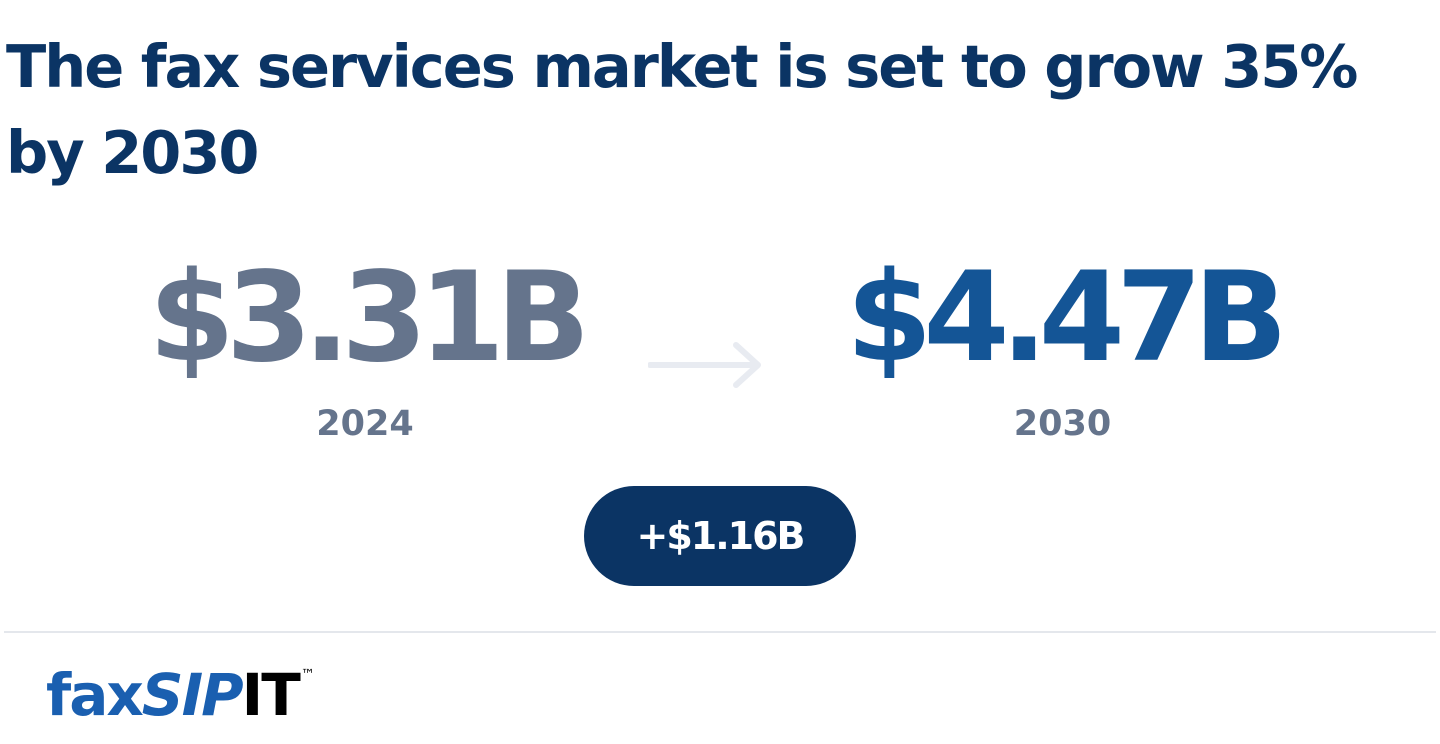 This screenshot has width=1440, height=744. Describe the element at coordinates (192, 695) in the screenshot. I see `logo-sip: SIP` at that location.